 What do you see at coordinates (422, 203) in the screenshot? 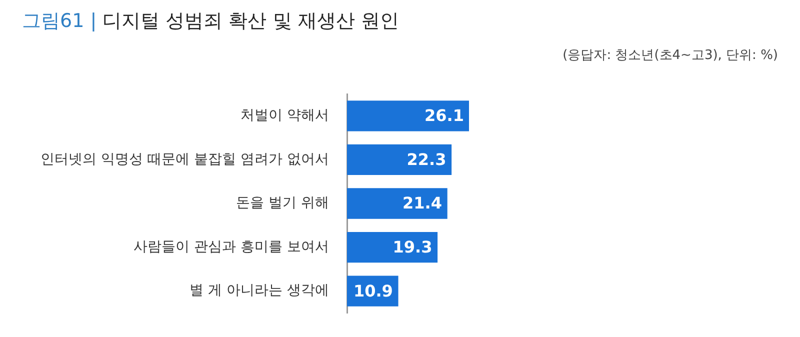
I see `data-label: 21.4` at bounding box center [422, 203].